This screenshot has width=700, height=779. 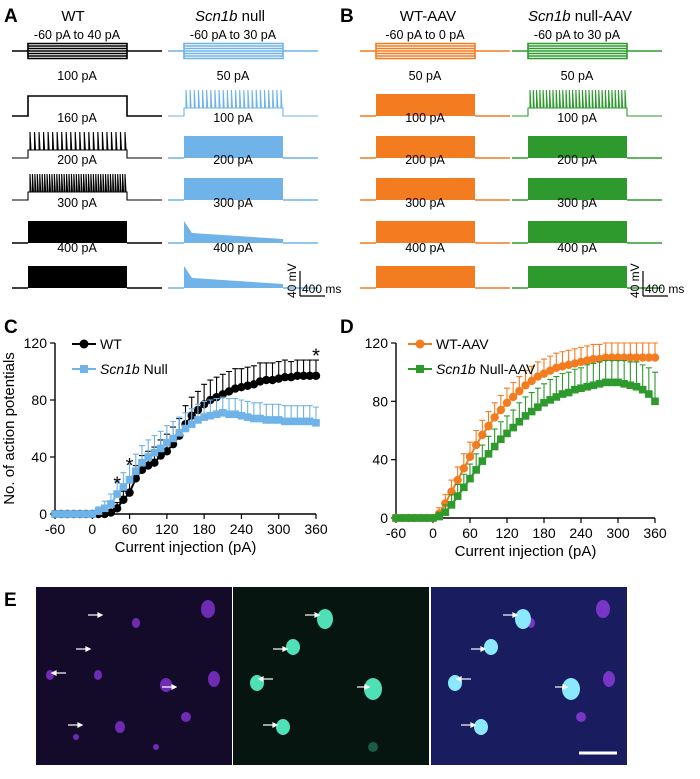 What do you see at coordinates (84, 344) in the screenshot?
I see `legend-wt-marker` at bounding box center [84, 344].